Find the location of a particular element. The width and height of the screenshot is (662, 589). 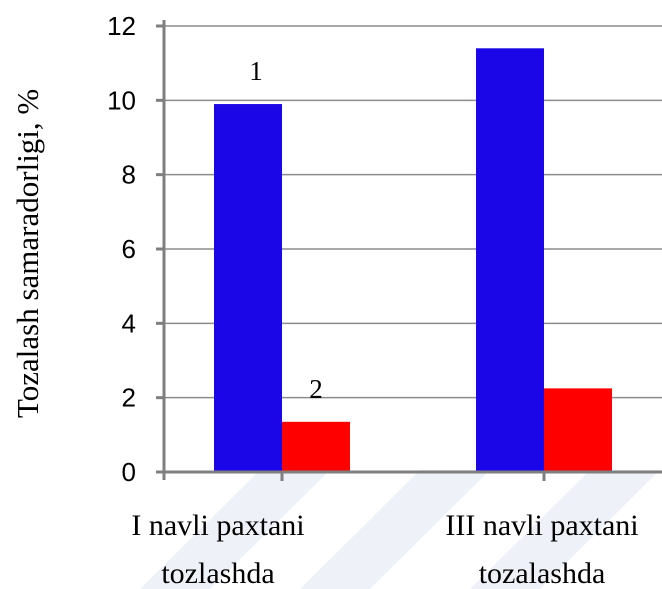

y-axis-label-overlap: Tozalash samaradorligi, % is located at coordinates (59, 253).